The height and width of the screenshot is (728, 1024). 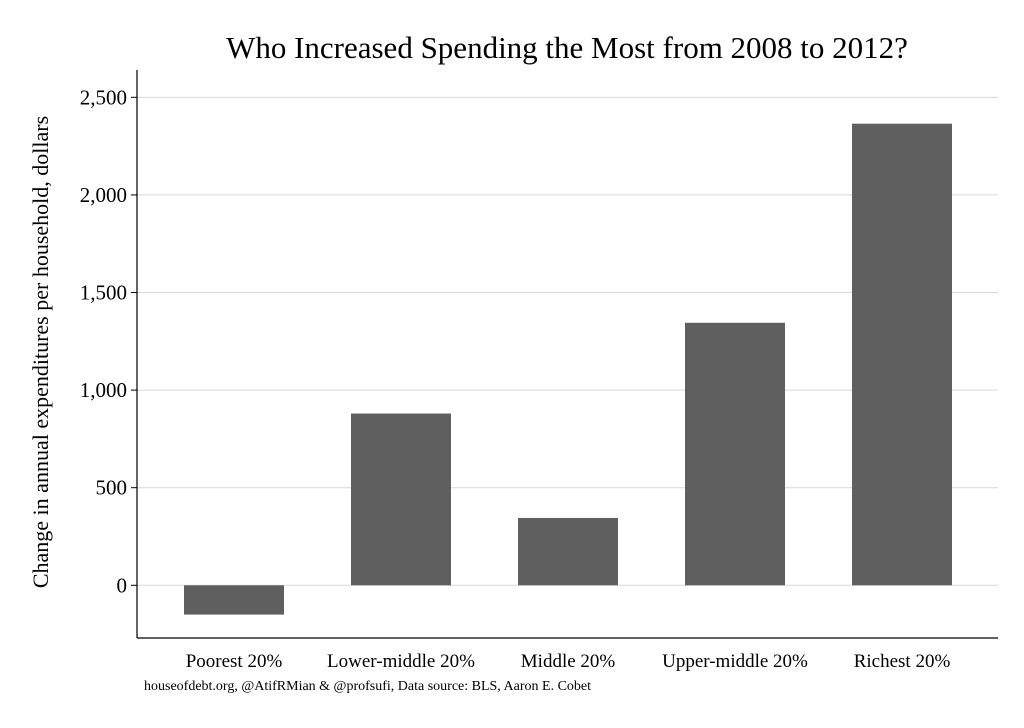 I want to click on x-category-label: Upper-middle 20%, so click(x=735, y=661).